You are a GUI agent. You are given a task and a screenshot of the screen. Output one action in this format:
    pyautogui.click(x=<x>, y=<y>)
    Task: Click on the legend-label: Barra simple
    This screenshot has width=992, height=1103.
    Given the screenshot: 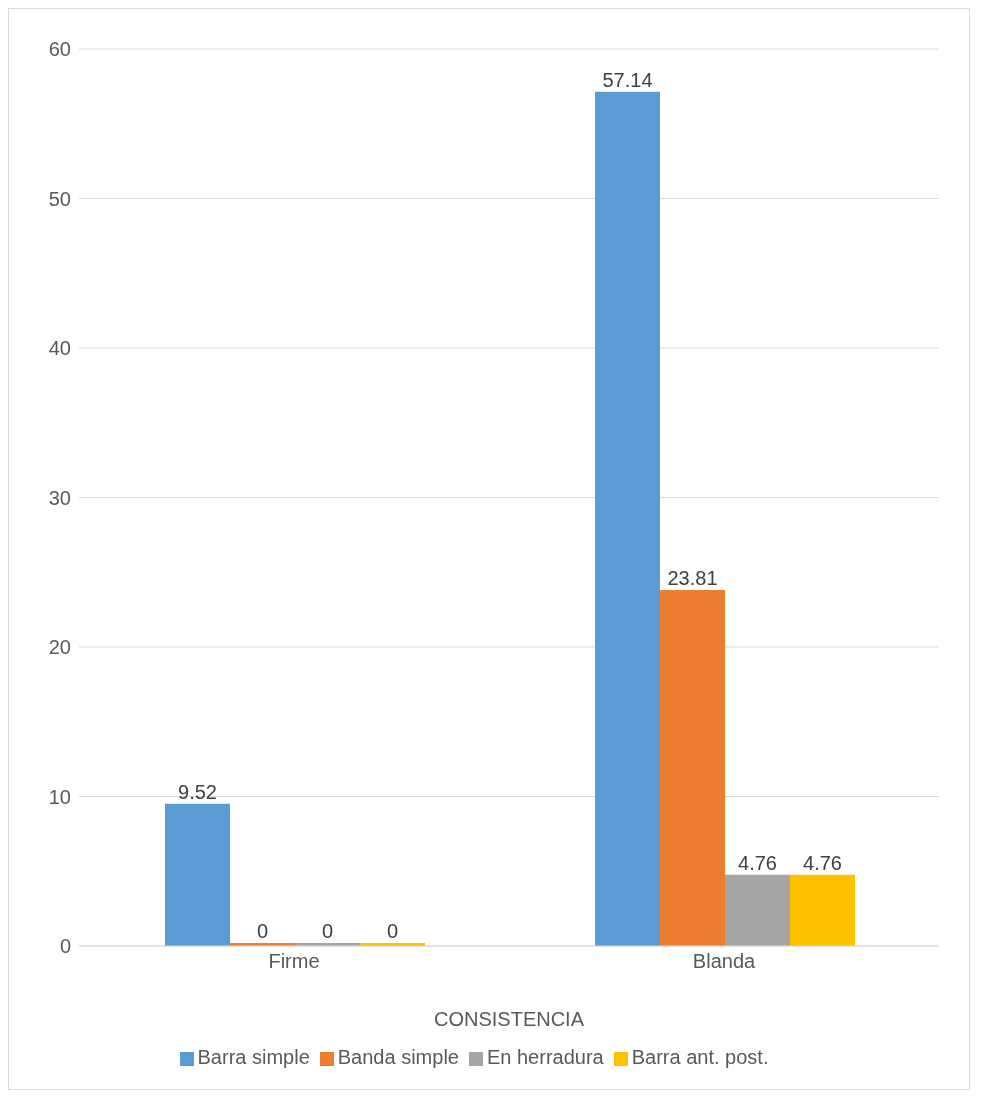 What is the action you would take?
    pyautogui.click(x=253, y=1057)
    